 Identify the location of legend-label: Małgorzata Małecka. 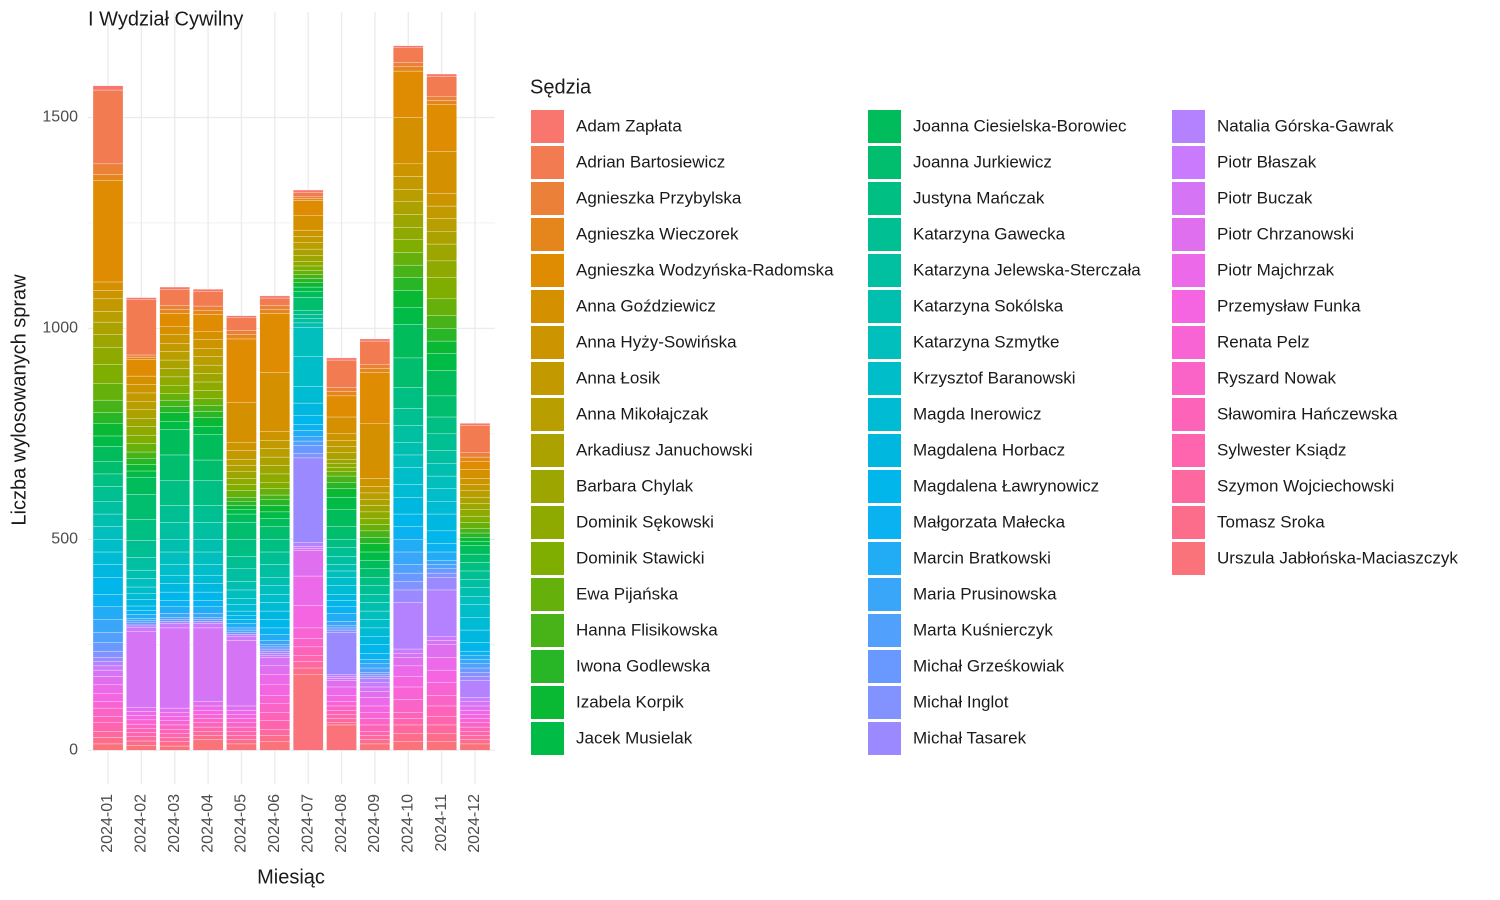
(989, 521).